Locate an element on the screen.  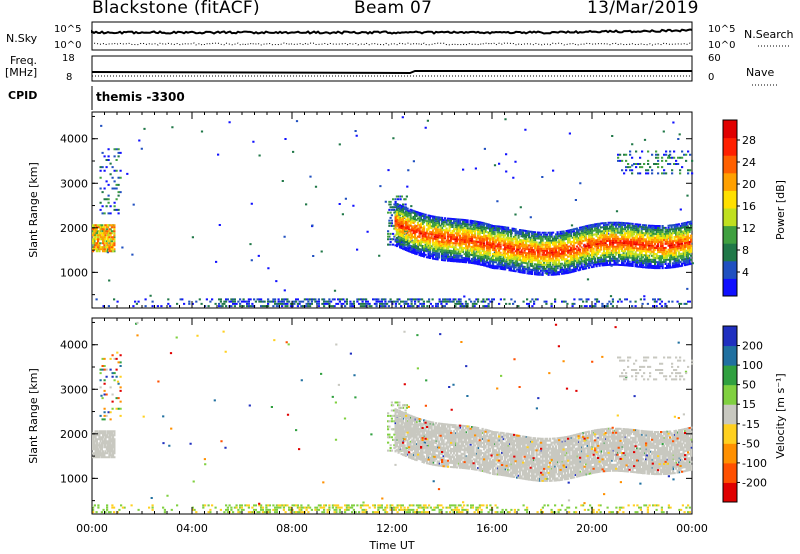
power-ytick-label-0: 1000 is located at coordinates (74, 272).